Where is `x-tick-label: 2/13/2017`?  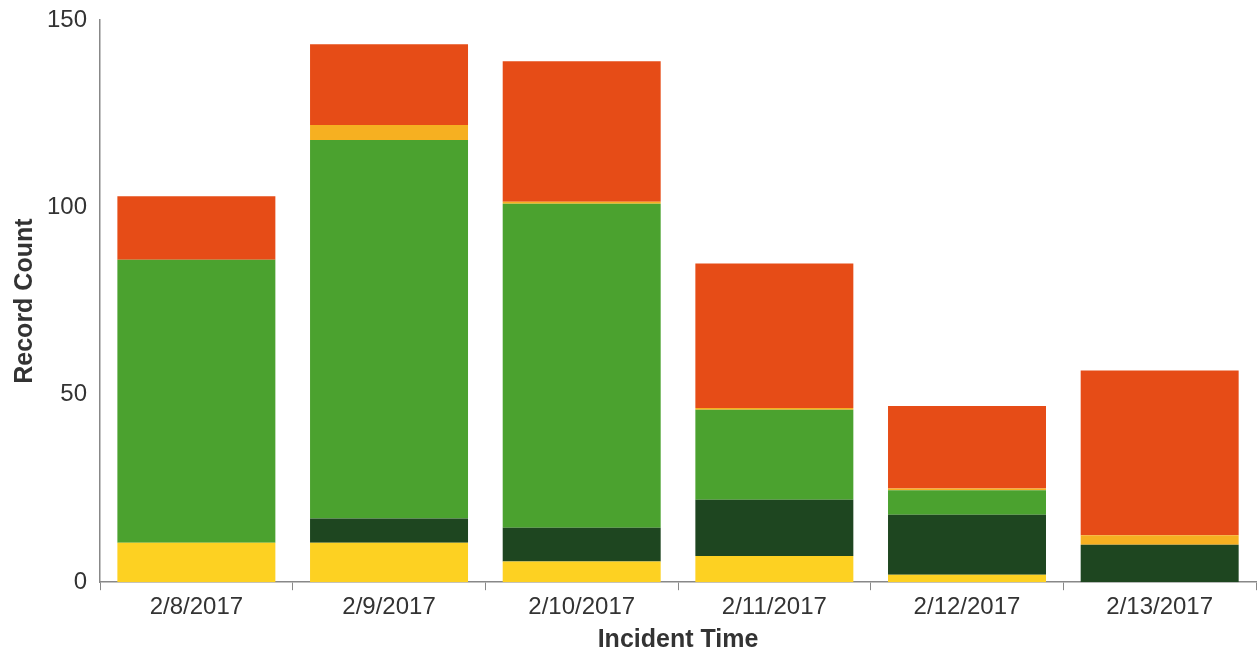
x-tick-label: 2/13/2017 is located at coordinates (1160, 606).